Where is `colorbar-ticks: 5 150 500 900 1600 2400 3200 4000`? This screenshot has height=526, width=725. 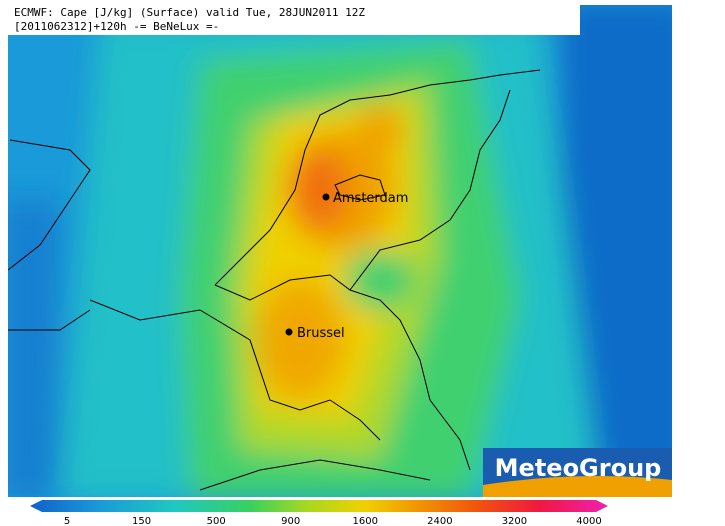
colorbar-ticks: 5 150 500 900 1600 2400 3200 4000 is located at coordinates (333, 521).